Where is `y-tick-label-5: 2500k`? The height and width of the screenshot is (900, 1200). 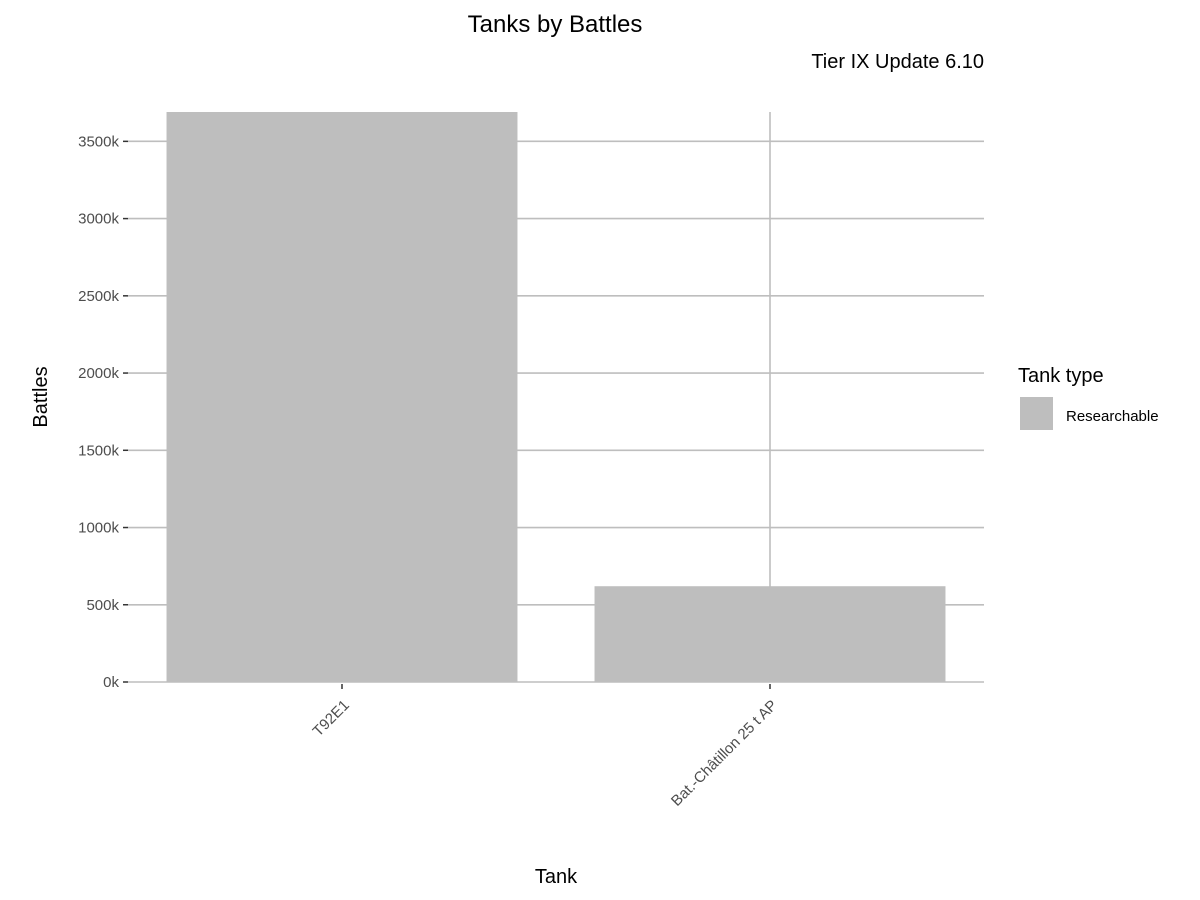 y-tick-label-5: 2500k is located at coordinates (98, 296).